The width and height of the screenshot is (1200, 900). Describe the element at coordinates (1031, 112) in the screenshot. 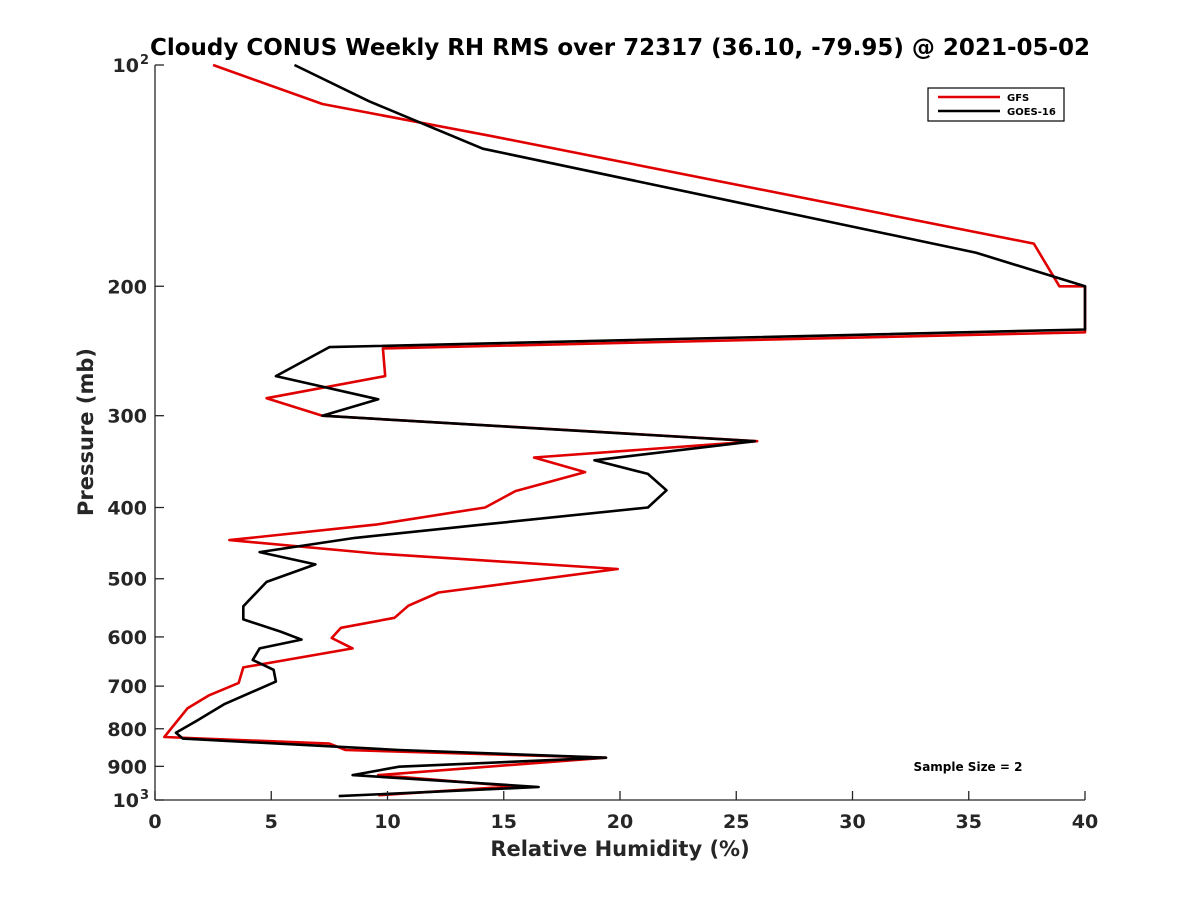

I see `legend-label-goes16: GOES-16` at that location.